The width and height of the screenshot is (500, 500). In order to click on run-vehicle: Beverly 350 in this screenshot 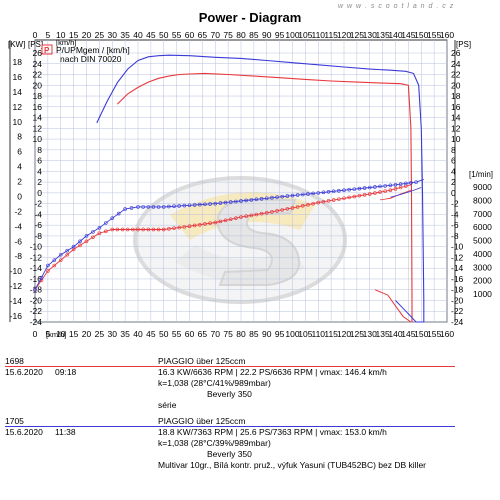, I will do `click(229, 394)`.